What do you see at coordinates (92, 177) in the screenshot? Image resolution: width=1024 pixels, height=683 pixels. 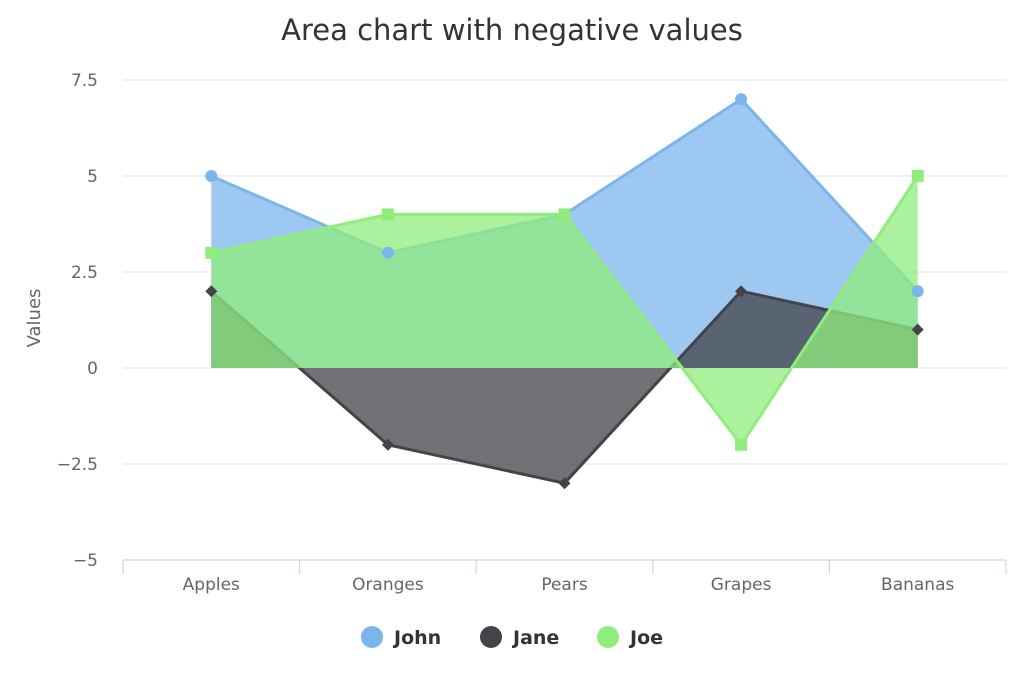 I see `y-tick-label: 5` at bounding box center [92, 177].